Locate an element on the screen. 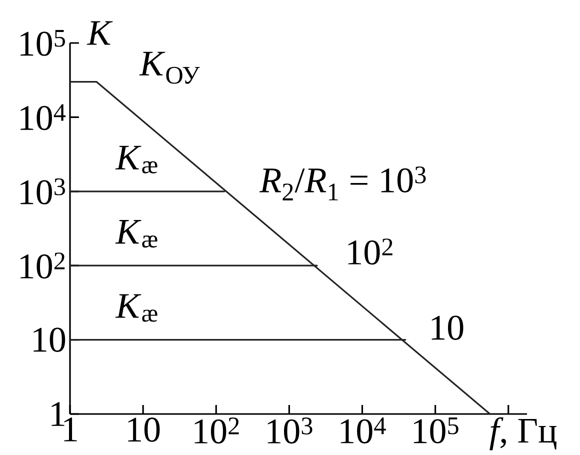 This screenshot has height=455, width=580. series-label: R$_{2}$/R$_{1}$ = 10$^{3}$ is located at coordinates (342, 183).